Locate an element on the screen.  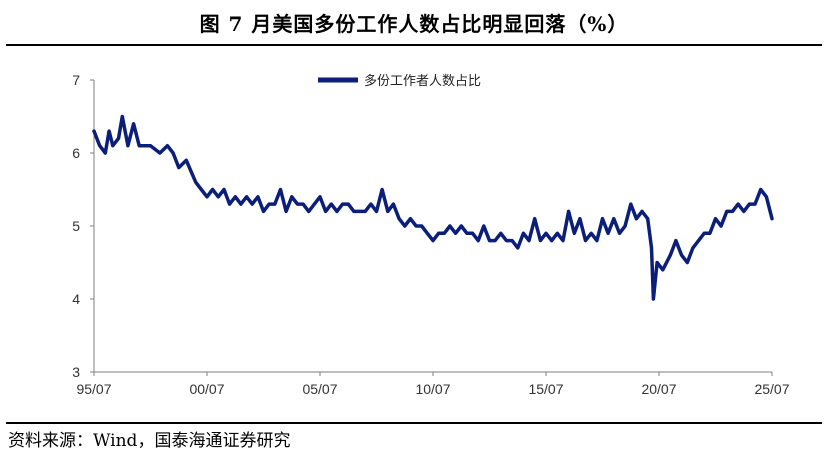
legend-label: 多份工作者人数占比 is located at coordinates (422, 81).